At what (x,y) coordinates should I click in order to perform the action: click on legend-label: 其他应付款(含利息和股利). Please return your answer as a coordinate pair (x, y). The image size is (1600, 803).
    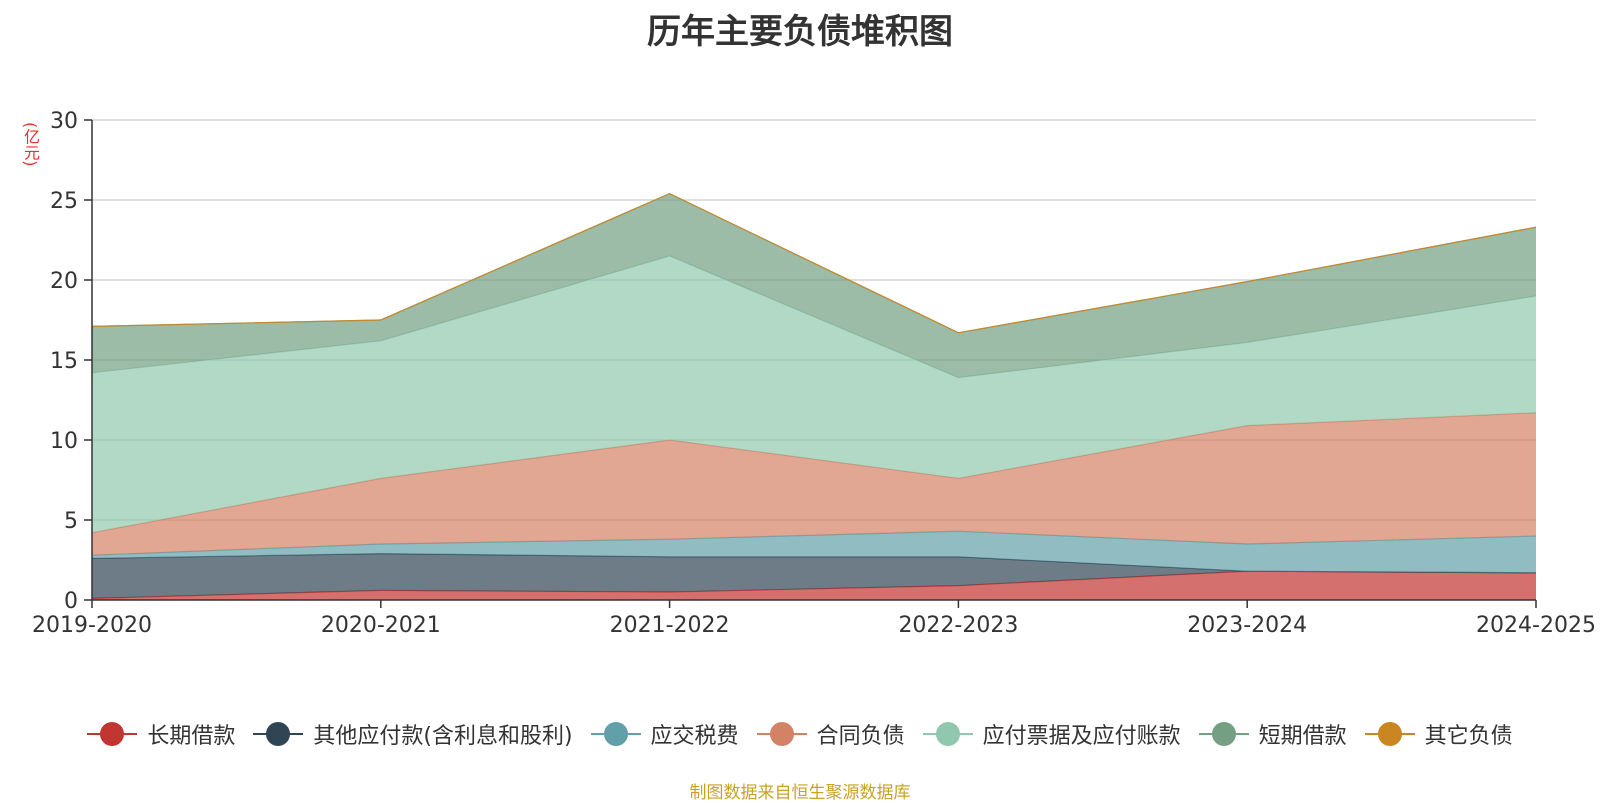
    Looking at the image, I should click on (443, 736).